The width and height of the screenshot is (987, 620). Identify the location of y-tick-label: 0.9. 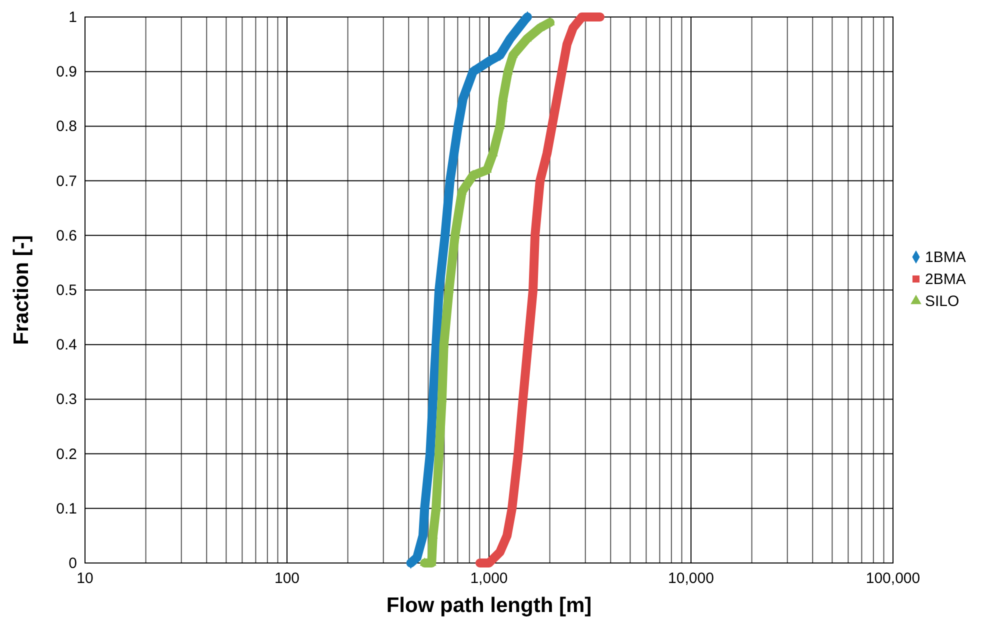
(66, 72).